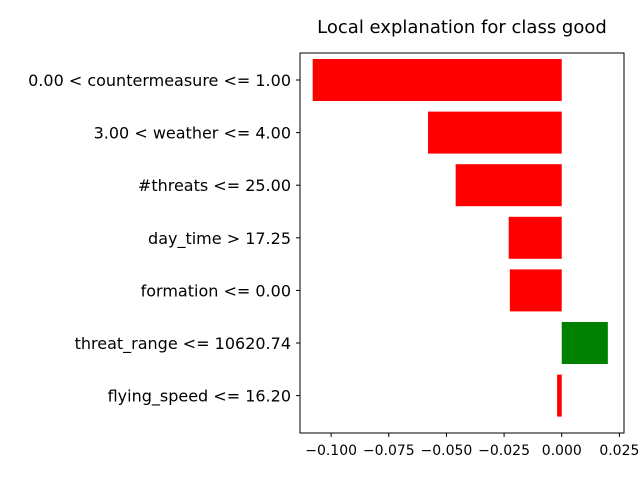 The height and width of the screenshot is (480, 640). I want to click on y-tick-label: formation <= 0.00, so click(216, 290).